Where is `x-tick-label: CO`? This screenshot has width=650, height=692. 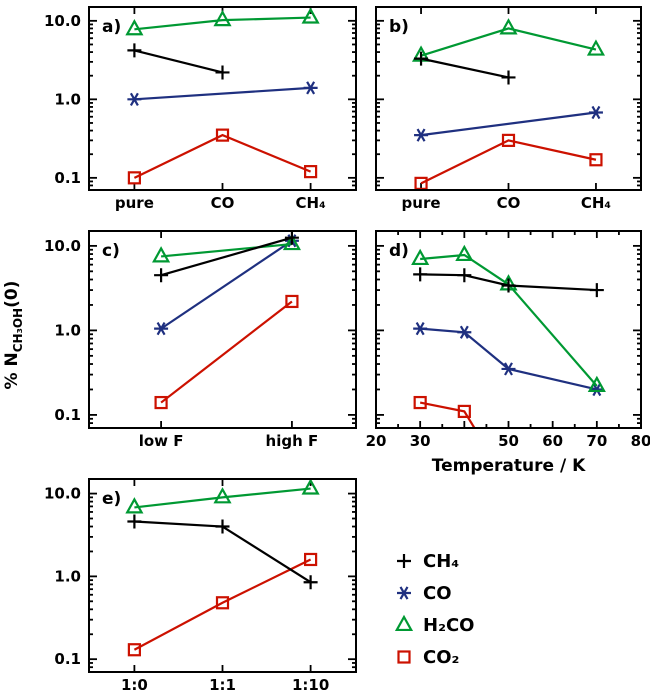
x-tick-label: CO is located at coordinates (509, 203).